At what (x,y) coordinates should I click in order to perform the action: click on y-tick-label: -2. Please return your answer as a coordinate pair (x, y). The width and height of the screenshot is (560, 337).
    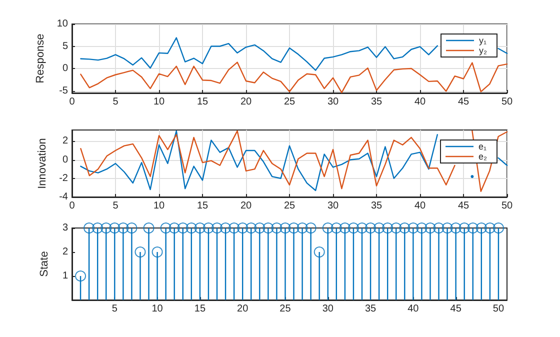
    Looking at the image, I should click on (63, 178).